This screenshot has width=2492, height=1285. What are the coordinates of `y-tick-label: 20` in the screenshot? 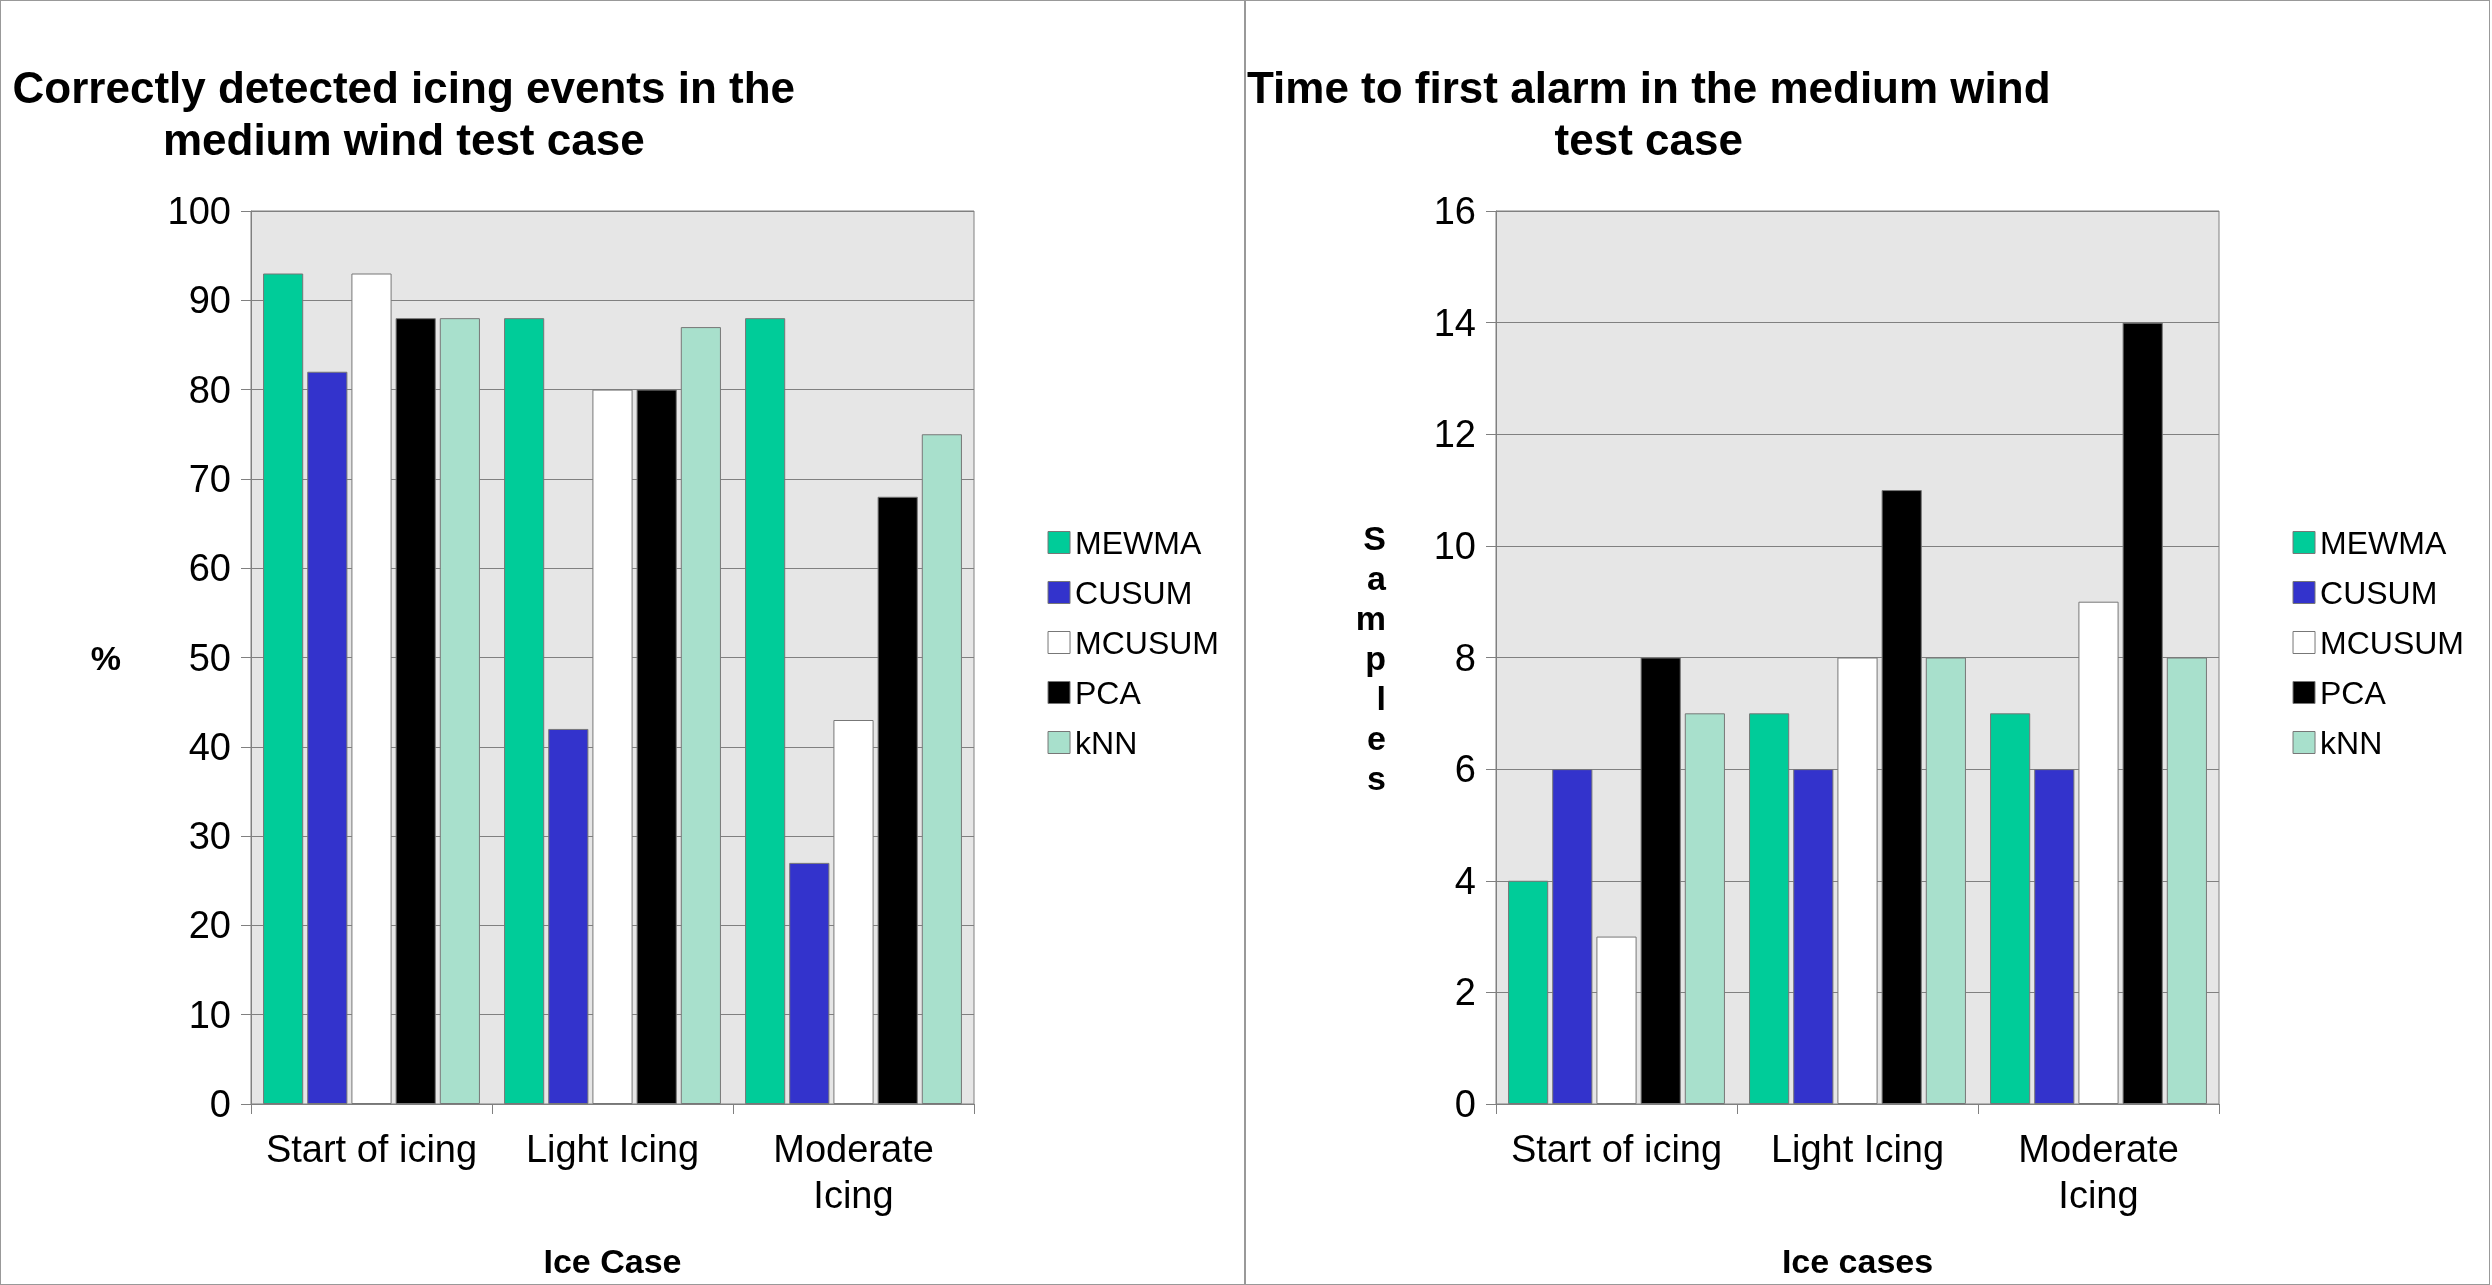 It's located at (209, 925).